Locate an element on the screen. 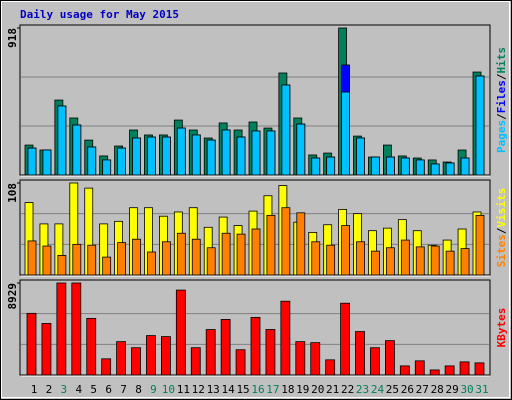 Image resolution: width=512 pixels, height=400 pixels. x-tick-label: 31 is located at coordinates (481, 389).